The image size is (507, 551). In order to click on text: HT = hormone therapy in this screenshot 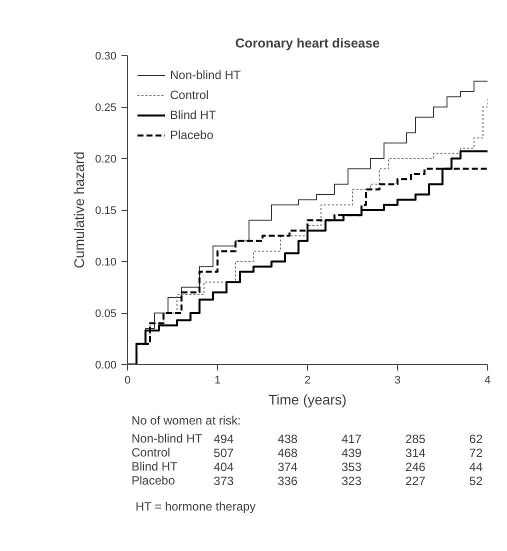, I will do `click(196, 507)`.